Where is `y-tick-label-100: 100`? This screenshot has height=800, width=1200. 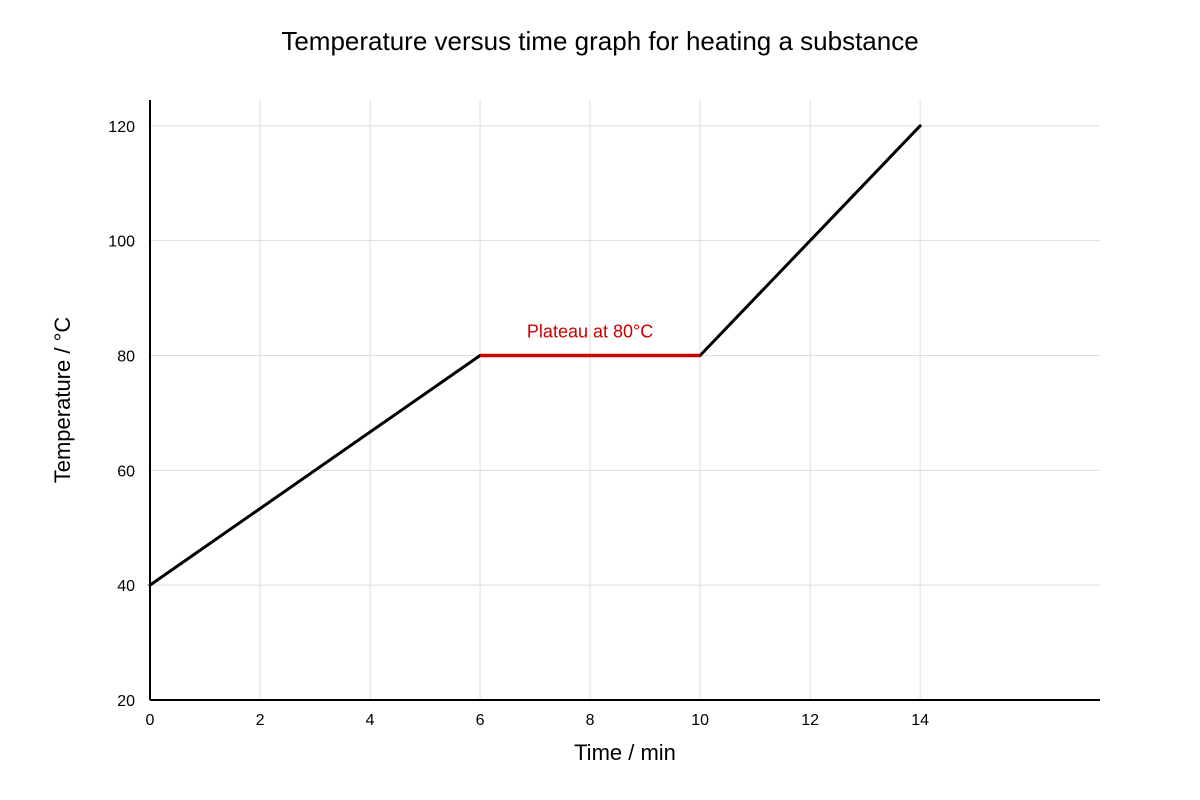 y-tick-label-100: 100 is located at coordinates (121, 242).